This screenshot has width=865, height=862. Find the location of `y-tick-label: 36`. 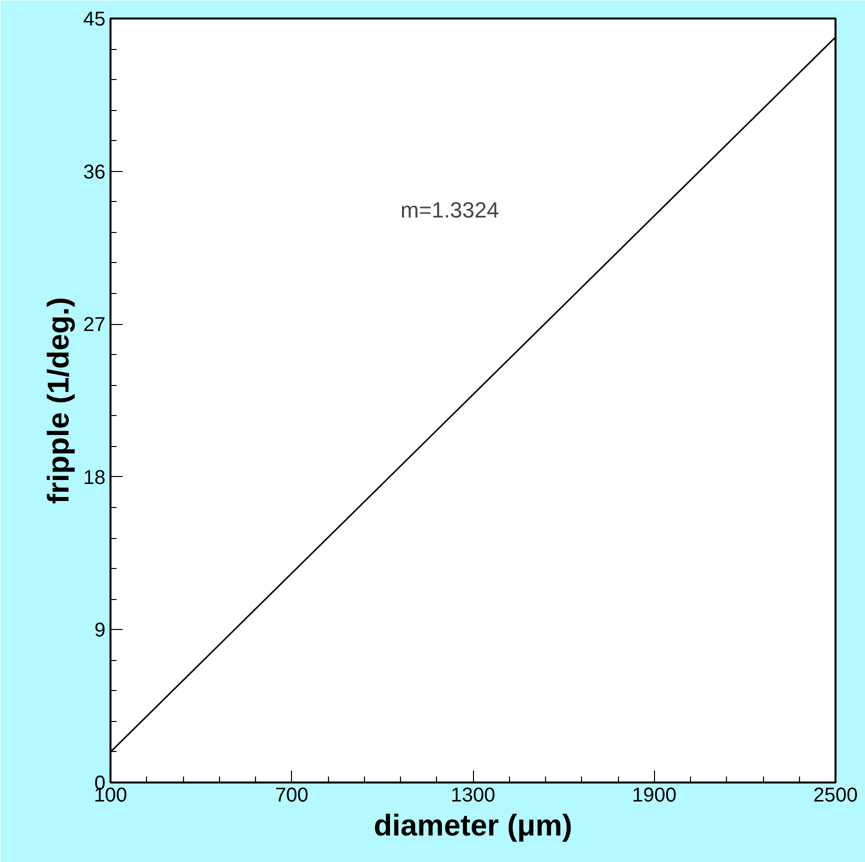

y-tick-label: 36 is located at coordinates (94, 172).